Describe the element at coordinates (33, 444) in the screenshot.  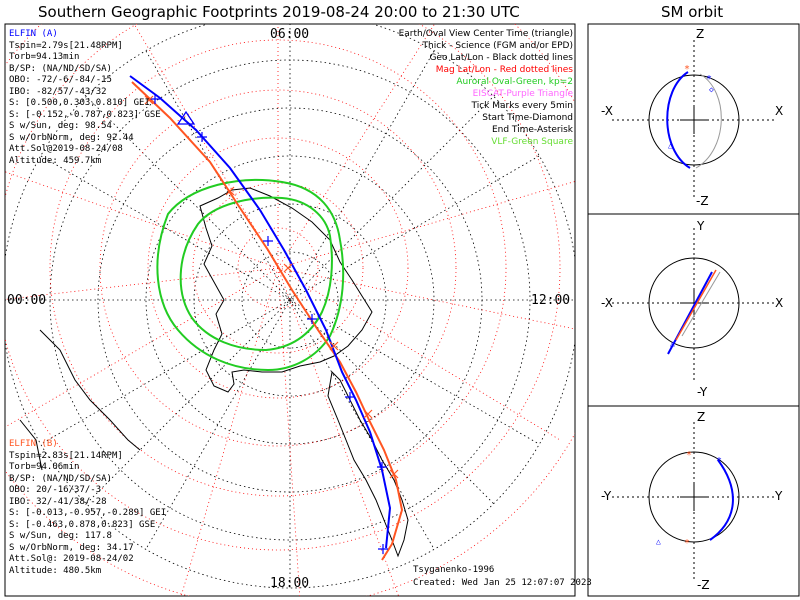
I see `elfin-b-name: ELFIN (B)` at that location.